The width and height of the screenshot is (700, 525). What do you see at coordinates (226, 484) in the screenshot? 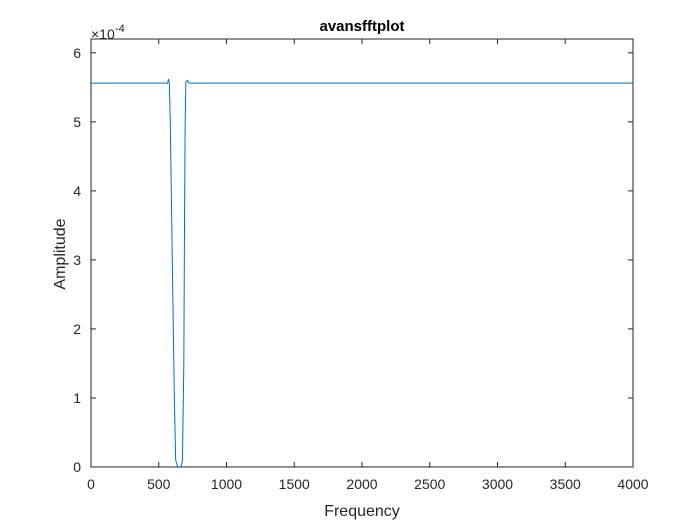
I see `x-tick-label: 1000` at bounding box center [226, 484].